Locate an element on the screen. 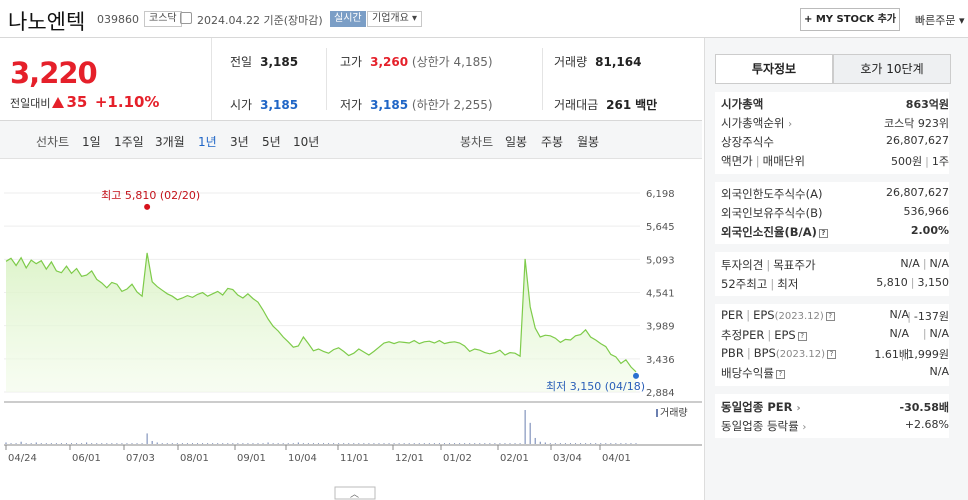 This screenshot has width=968, height=500. y-tick-label: 4,541 is located at coordinates (660, 294).